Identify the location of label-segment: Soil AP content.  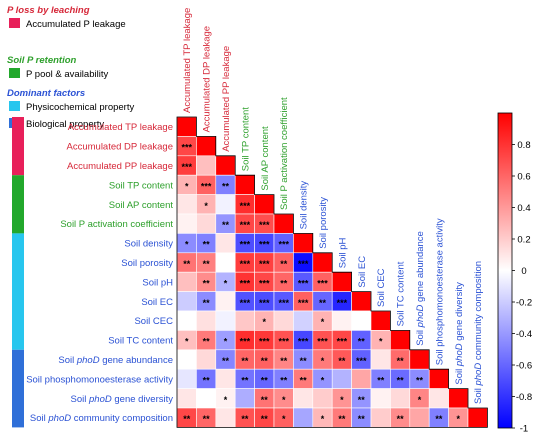
(141, 205).